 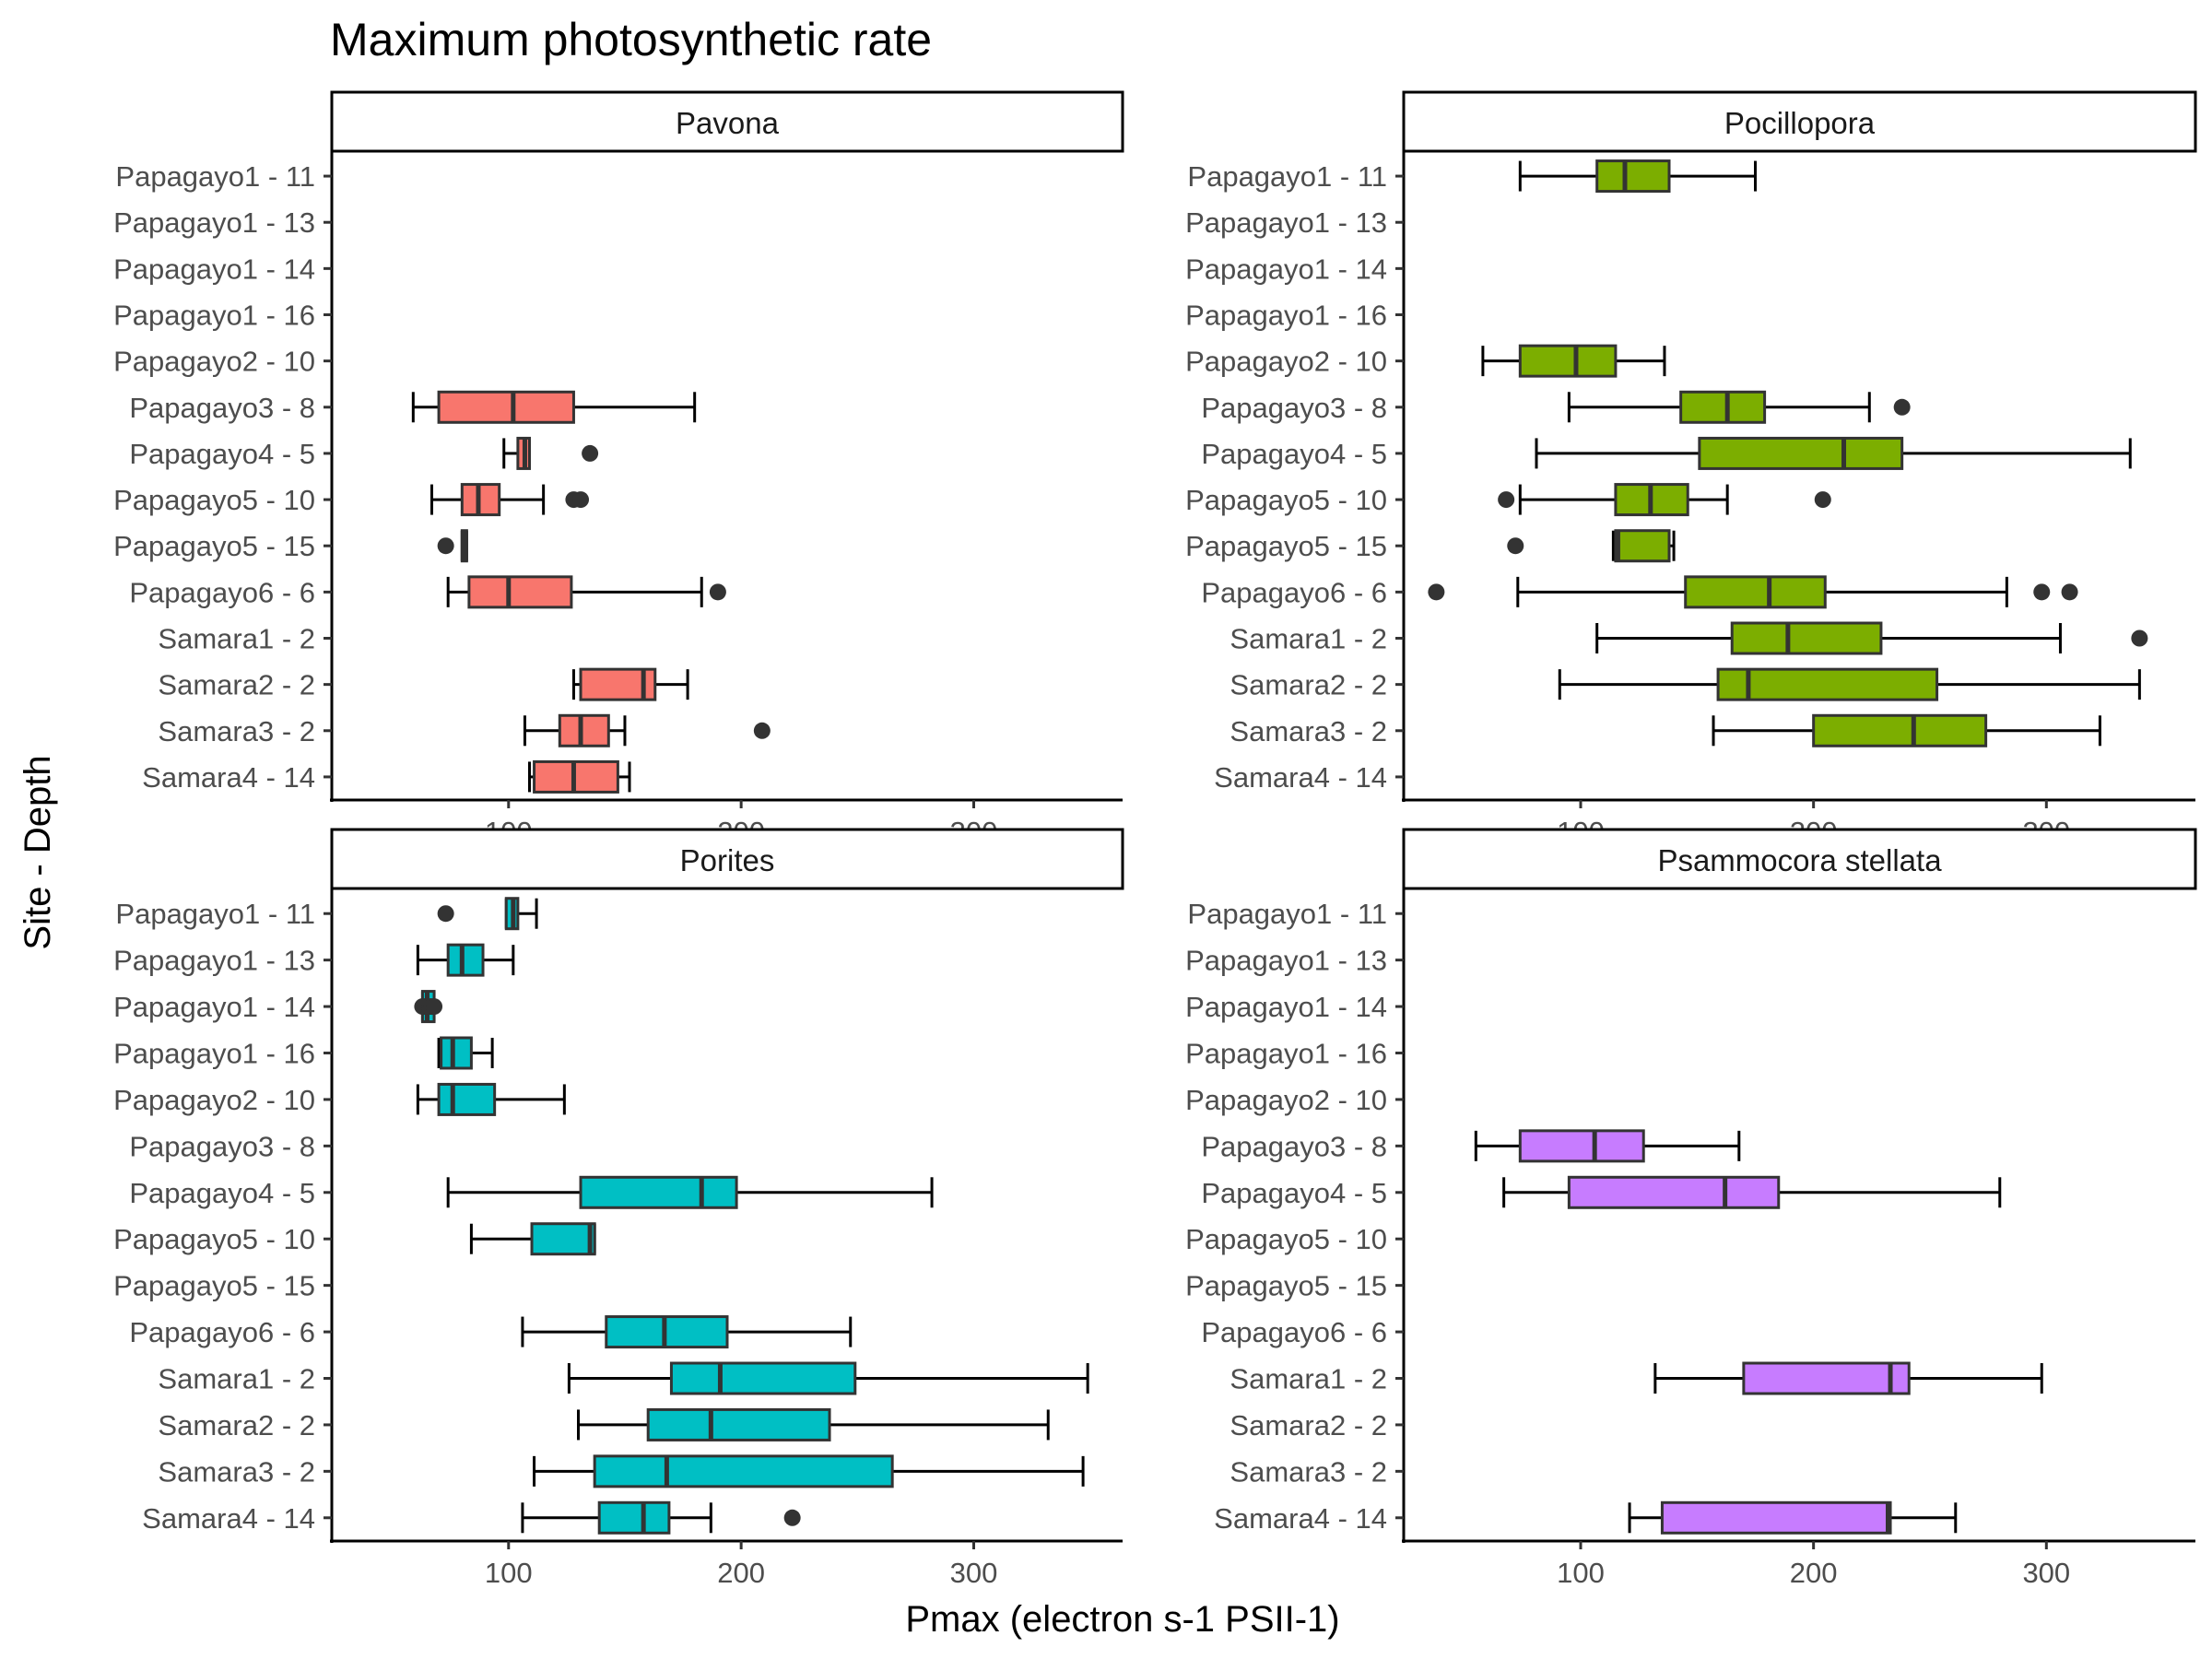 I want to click on x-tick-label: 200, so click(x=741, y=1573).